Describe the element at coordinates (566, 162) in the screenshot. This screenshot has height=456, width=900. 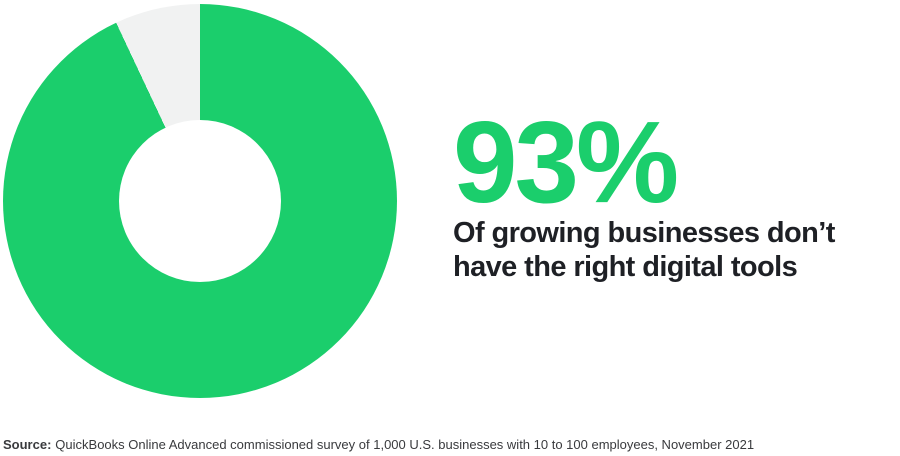
I see `stat-value: 93%` at that location.